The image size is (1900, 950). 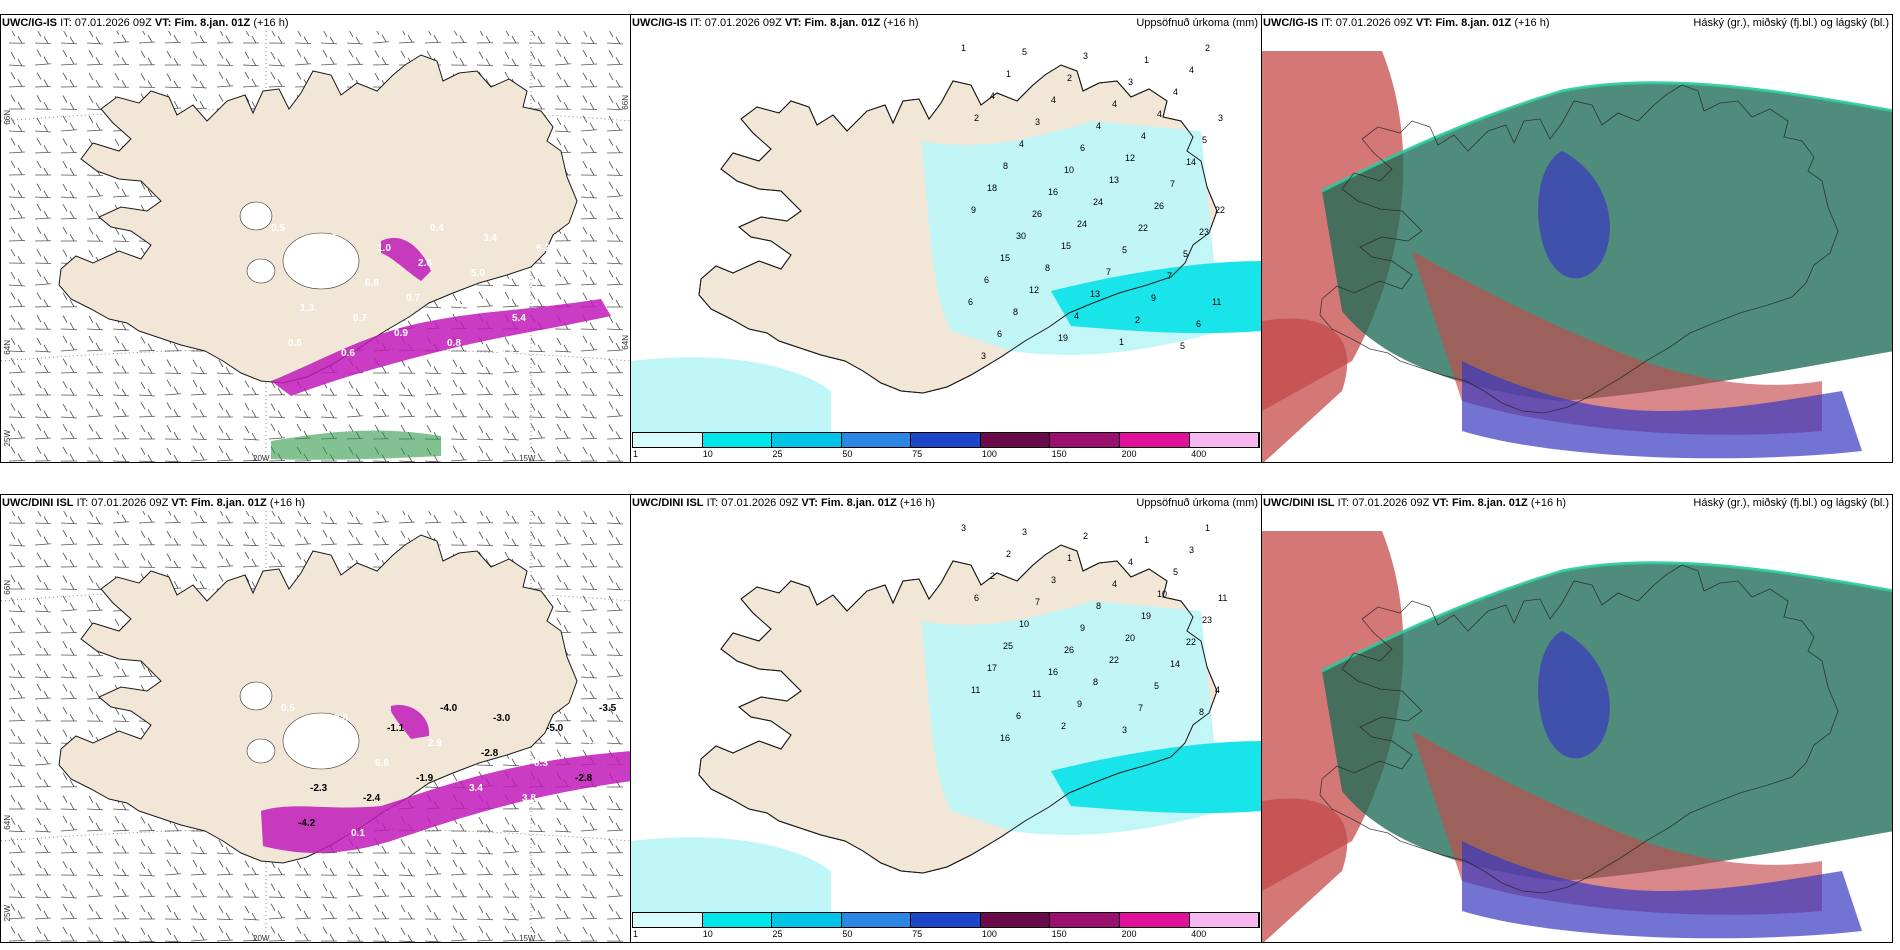 I want to click on value-label: 7, so click(x=1169, y=276).